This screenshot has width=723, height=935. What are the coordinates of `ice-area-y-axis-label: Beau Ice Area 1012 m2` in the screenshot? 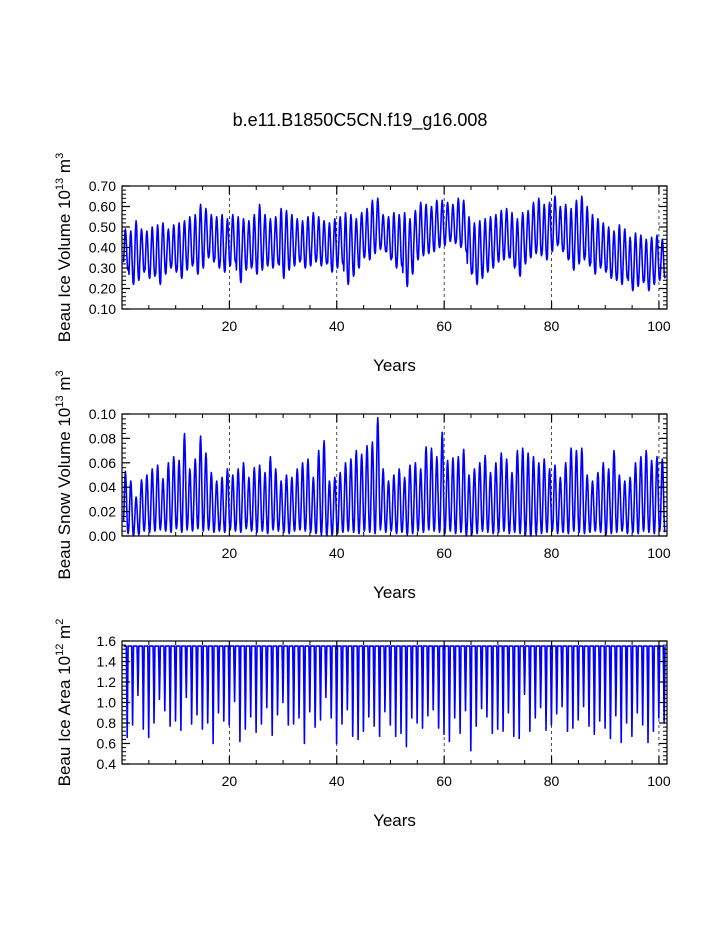 It's located at (64, 703).